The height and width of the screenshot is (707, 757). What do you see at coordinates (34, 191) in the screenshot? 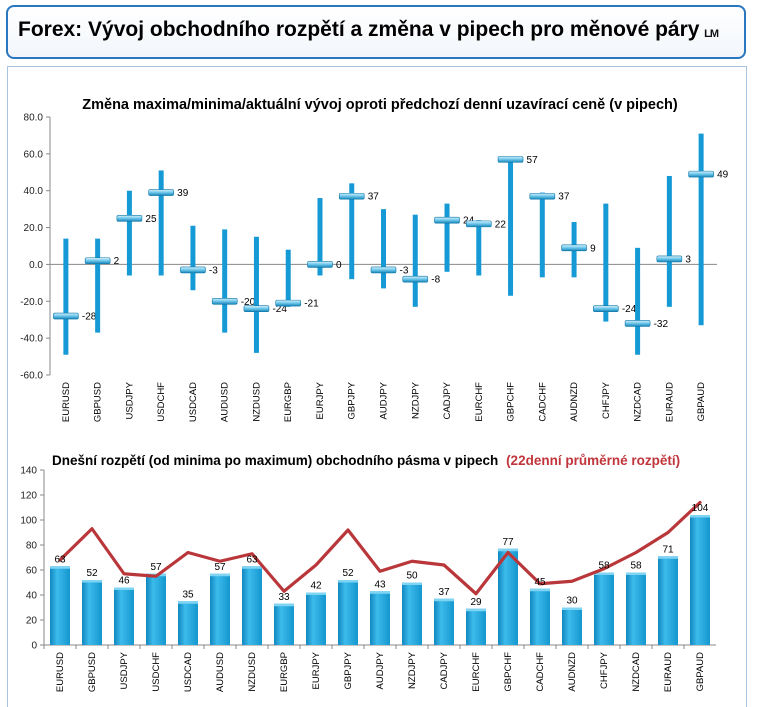
I see `chart1-y-tick-label: 40.0` at bounding box center [34, 191].